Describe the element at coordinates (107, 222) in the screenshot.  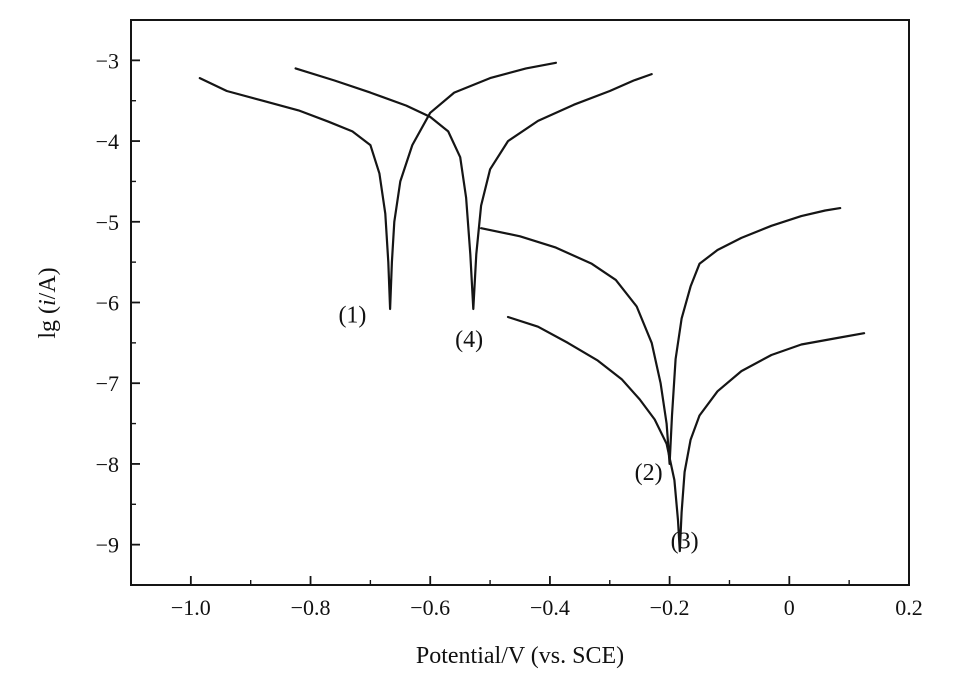
I see `y-tick-label: −5` at that location.